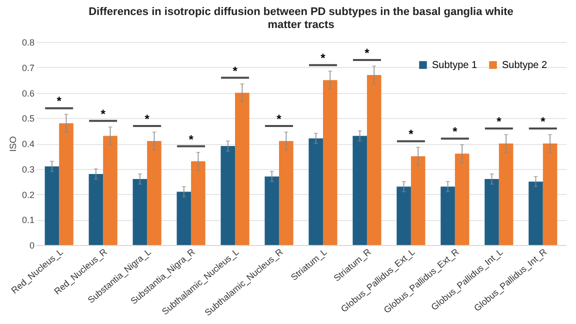 The height and width of the screenshot is (324, 576). Describe the element at coordinates (28, 43) in the screenshot. I see `y-tick-label: 0.8` at that location.